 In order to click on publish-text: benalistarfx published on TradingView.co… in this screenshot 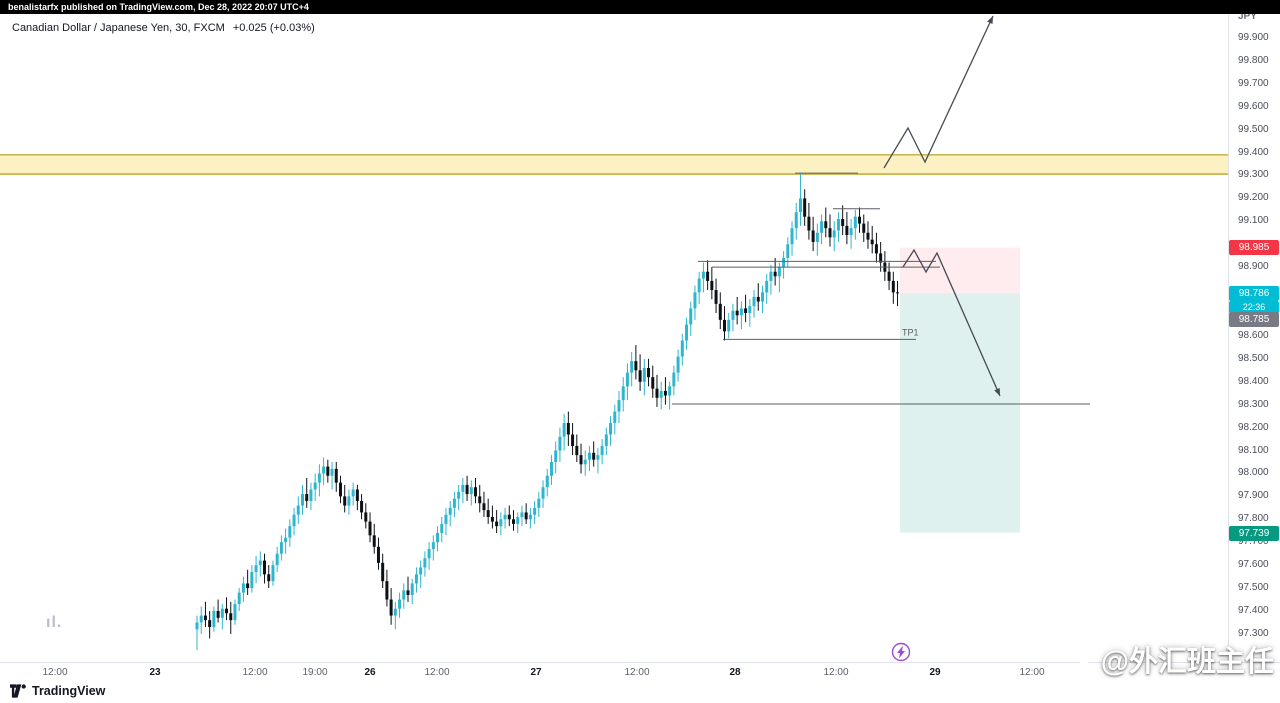, I will do `click(158, 7)`.